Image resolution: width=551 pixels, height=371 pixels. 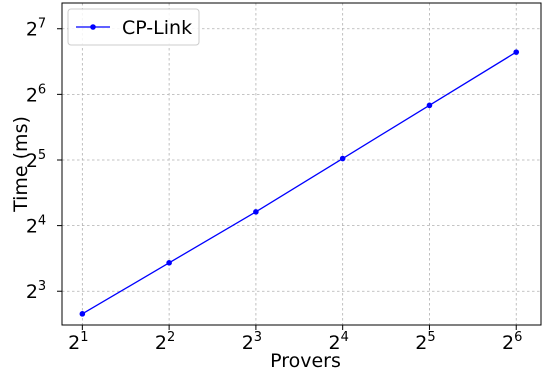 I want to click on x-axis-label: Provers, so click(x=305, y=360).